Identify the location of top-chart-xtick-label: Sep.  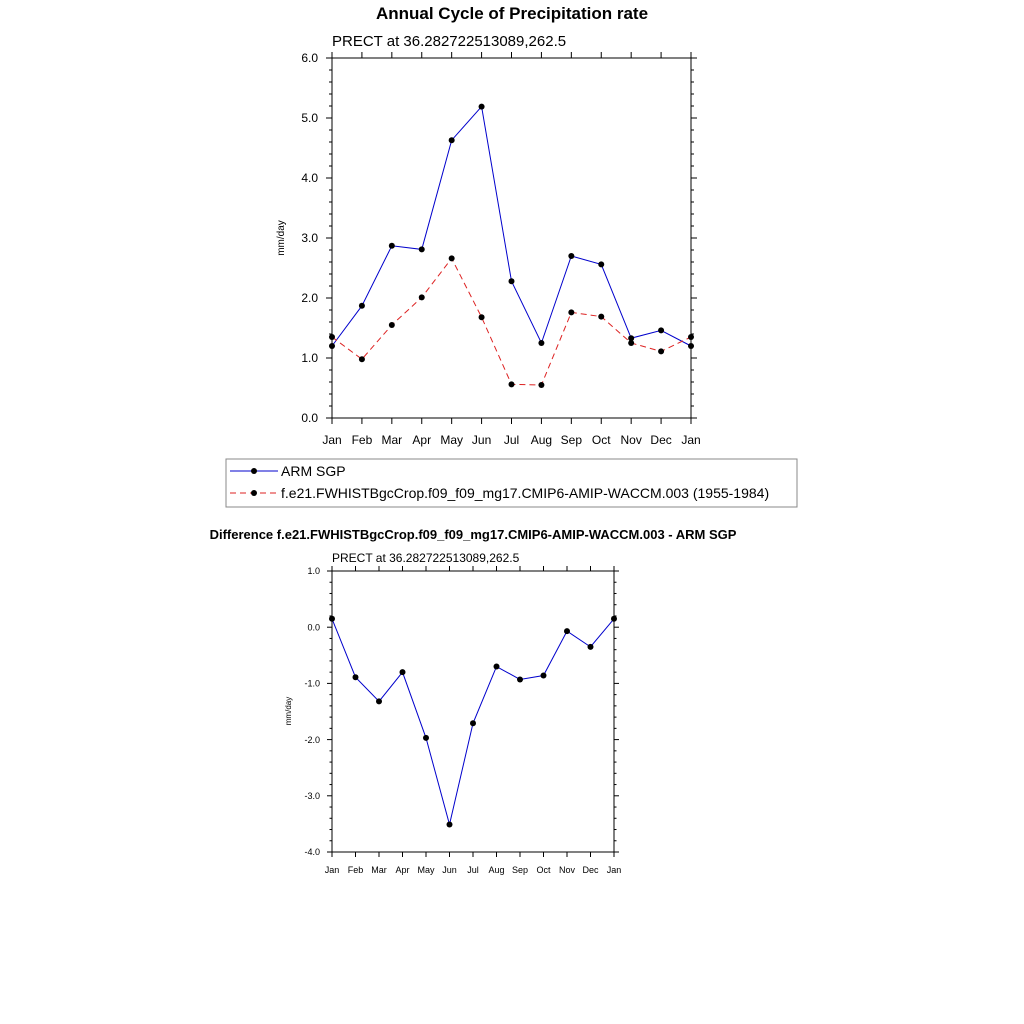
(572, 440).